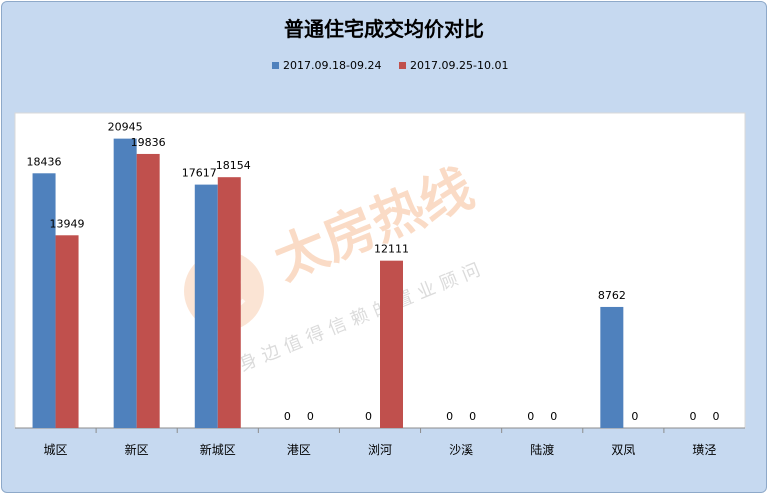  What do you see at coordinates (612, 295) in the screenshot?
I see `data-label-series-1: 8762` at bounding box center [612, 295].